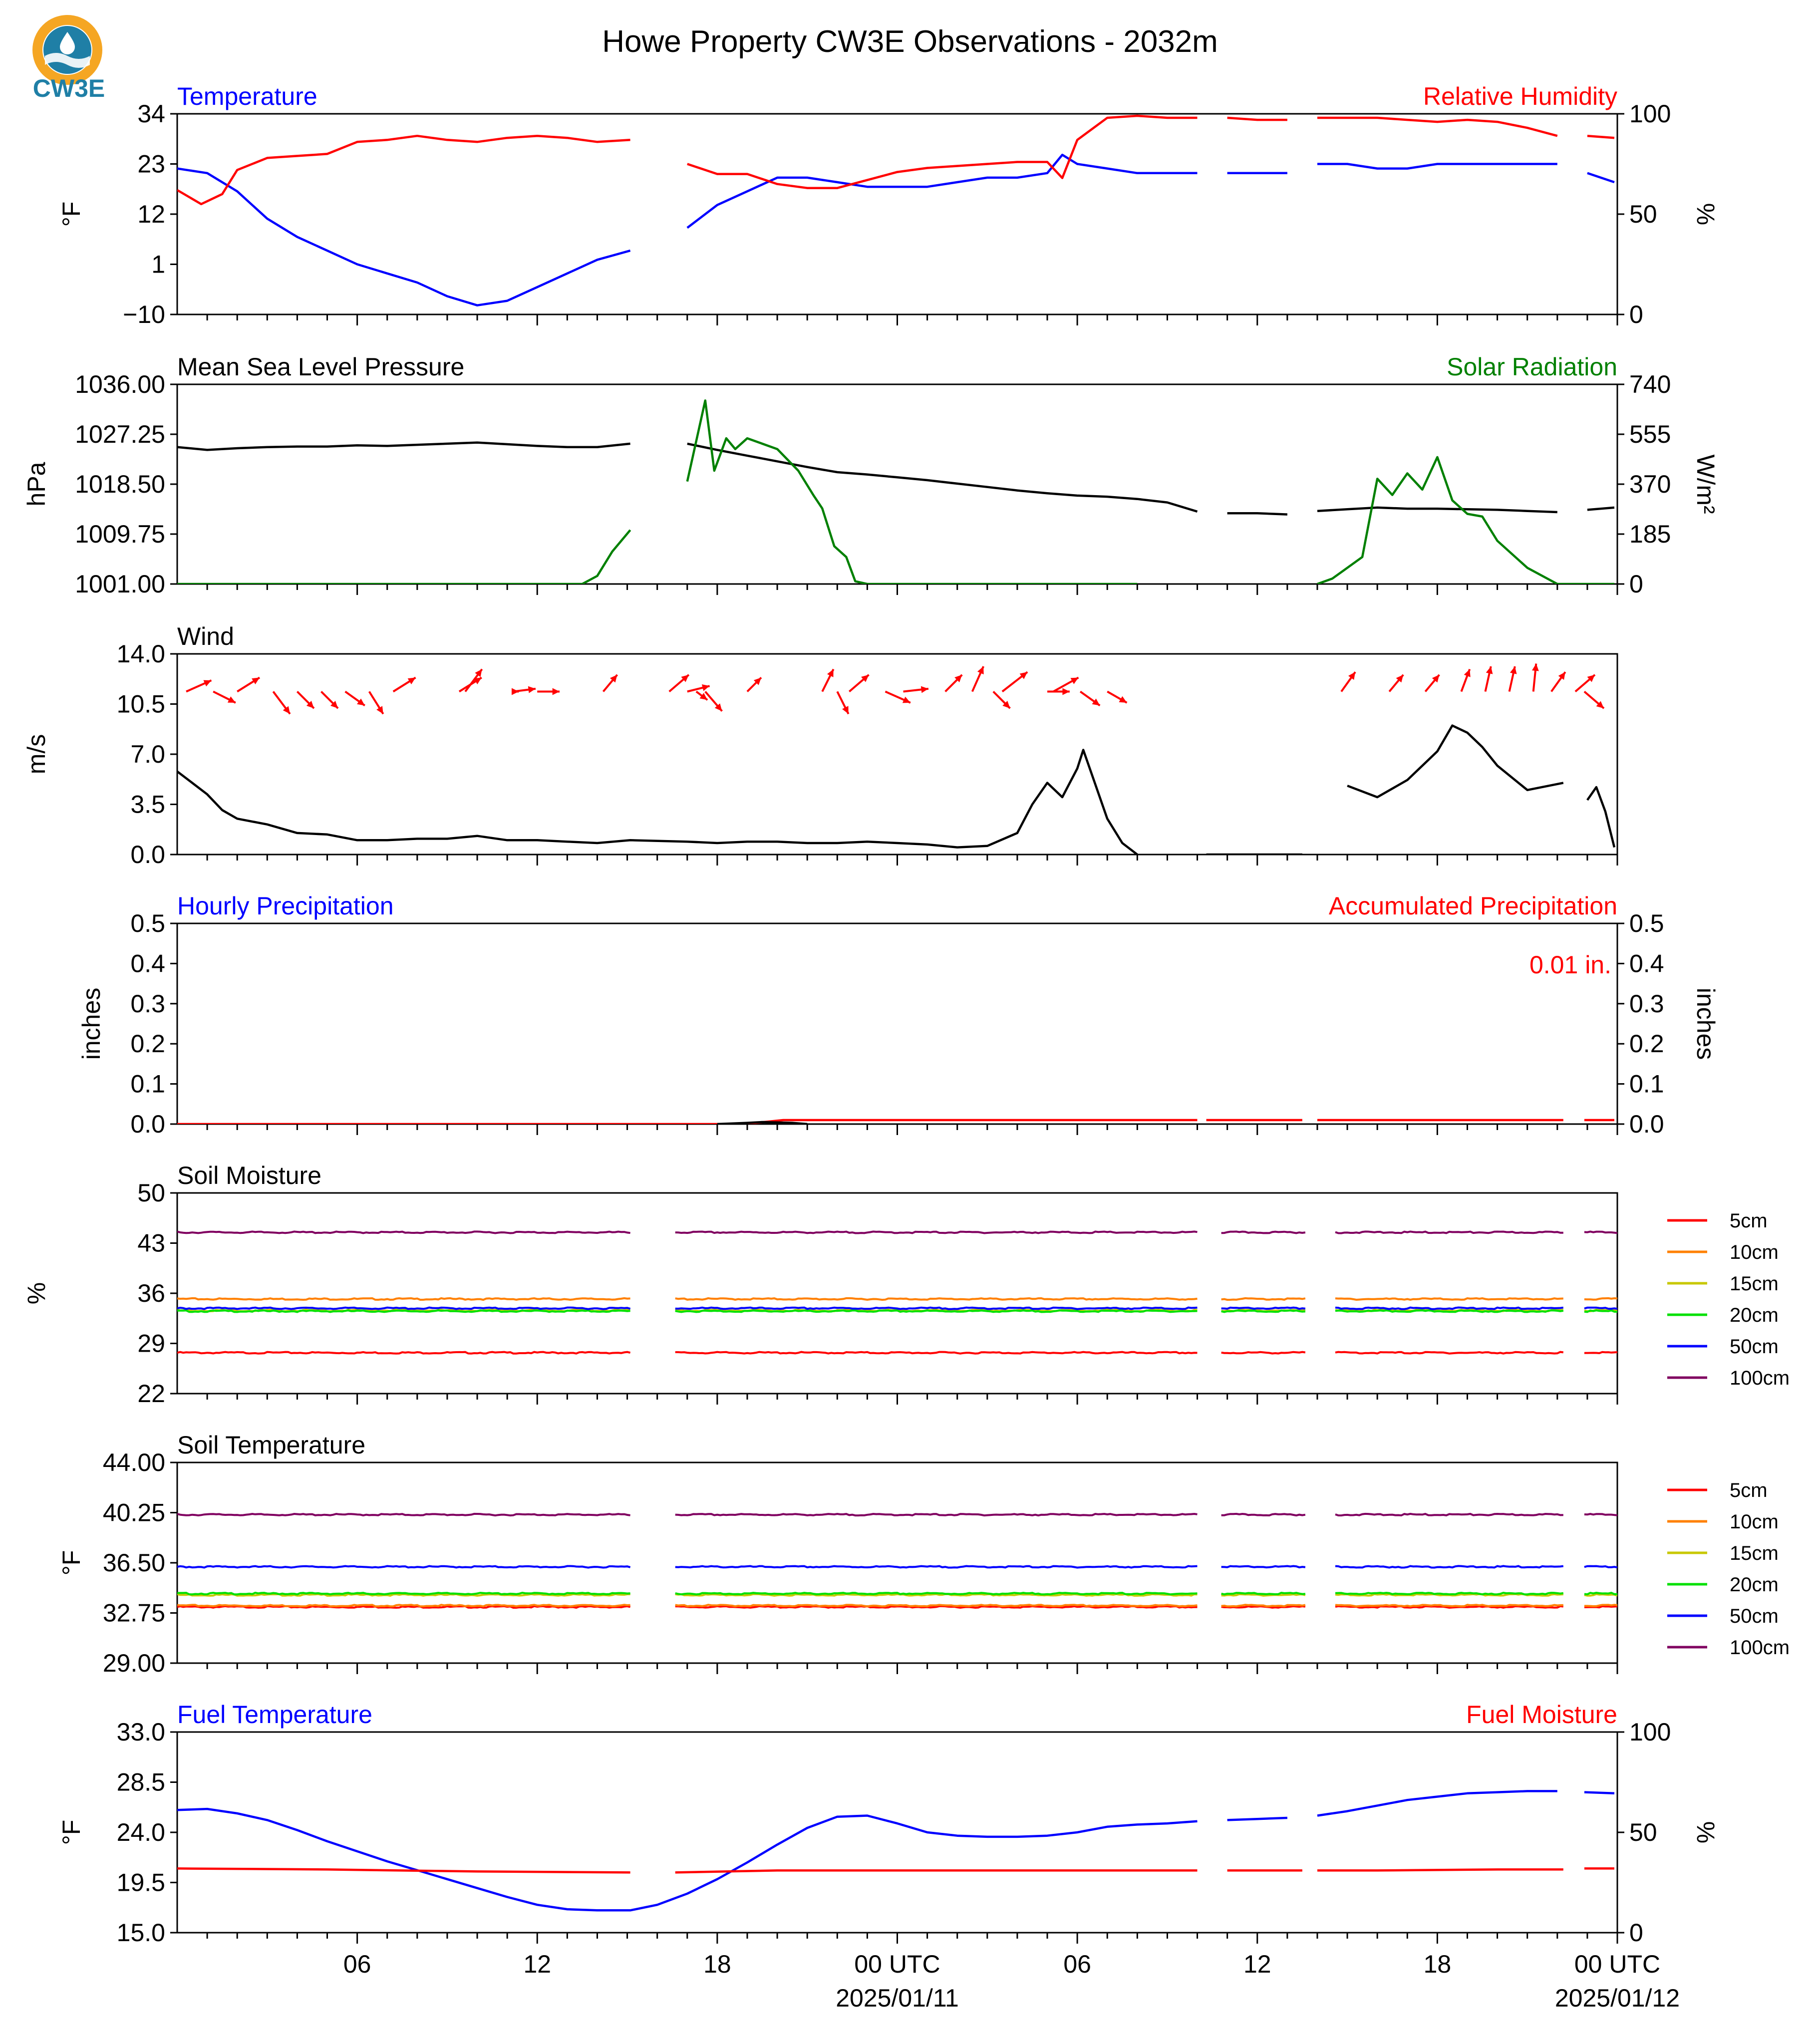 The height and width of the screenshot is (2028, 1820). Describe the element at coordinates (134, 1563) in the screenshot. I see `y-tick-label: 36.50` at that location.